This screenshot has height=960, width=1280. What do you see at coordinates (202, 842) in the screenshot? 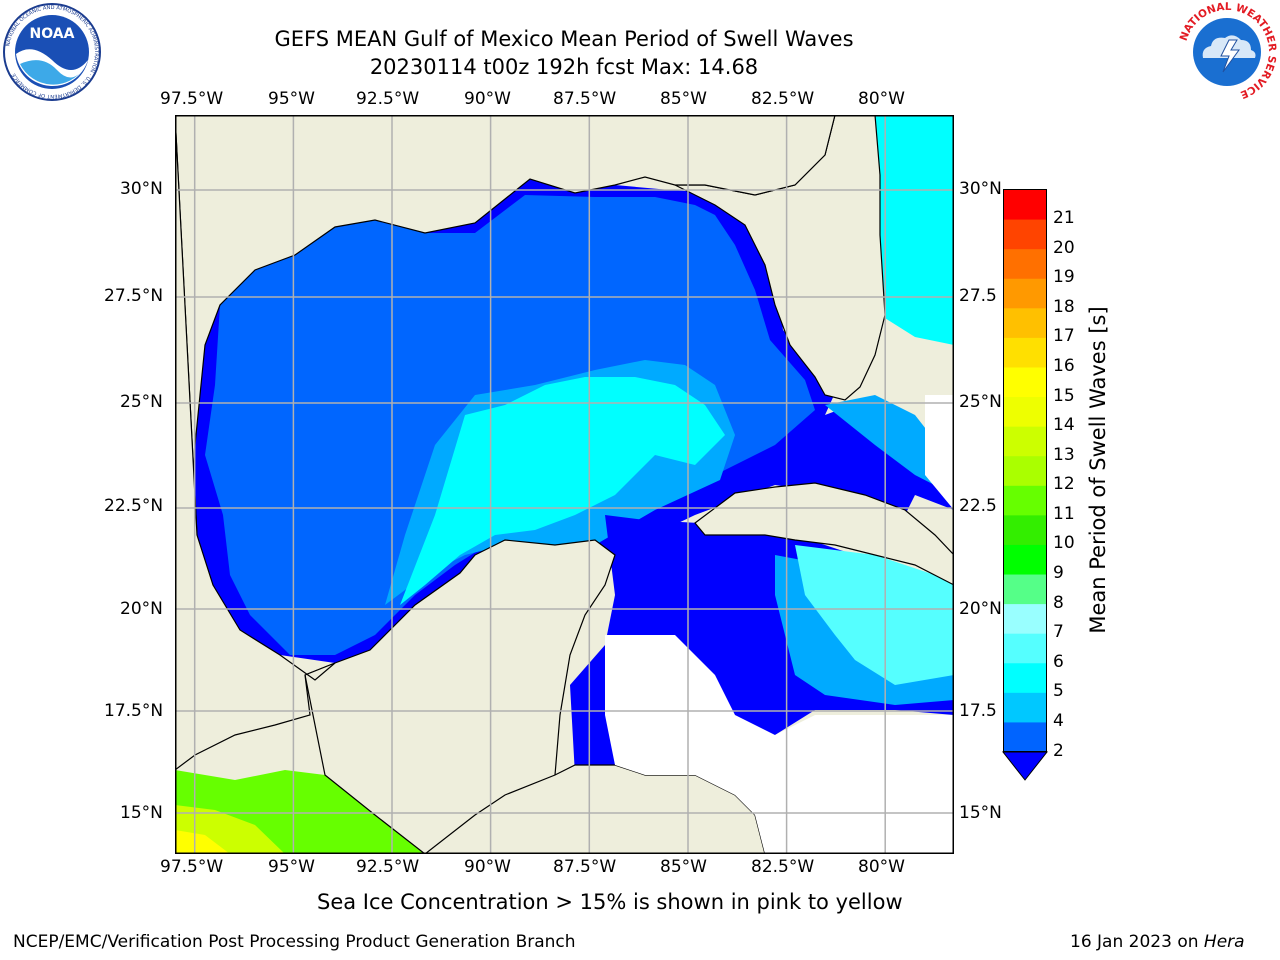
I see `pacific-yellow-field` at bounding box center [202, 842].